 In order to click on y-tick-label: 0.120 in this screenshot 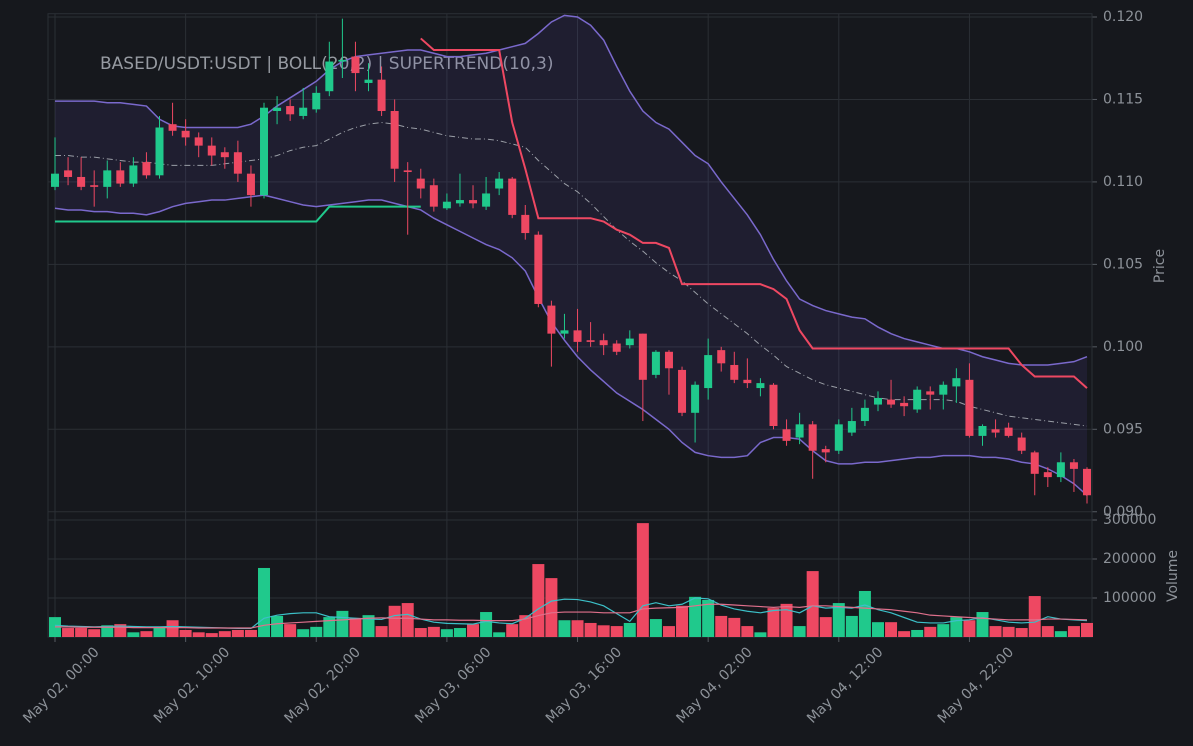, I will do `click(1123, 17)`.